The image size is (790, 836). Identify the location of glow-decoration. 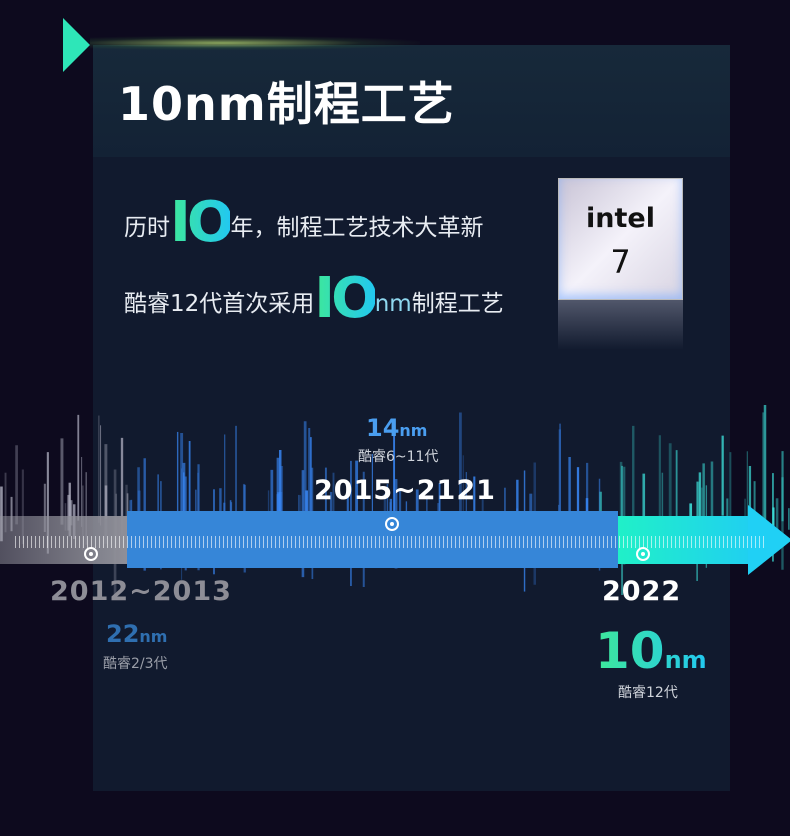
(255, 43).